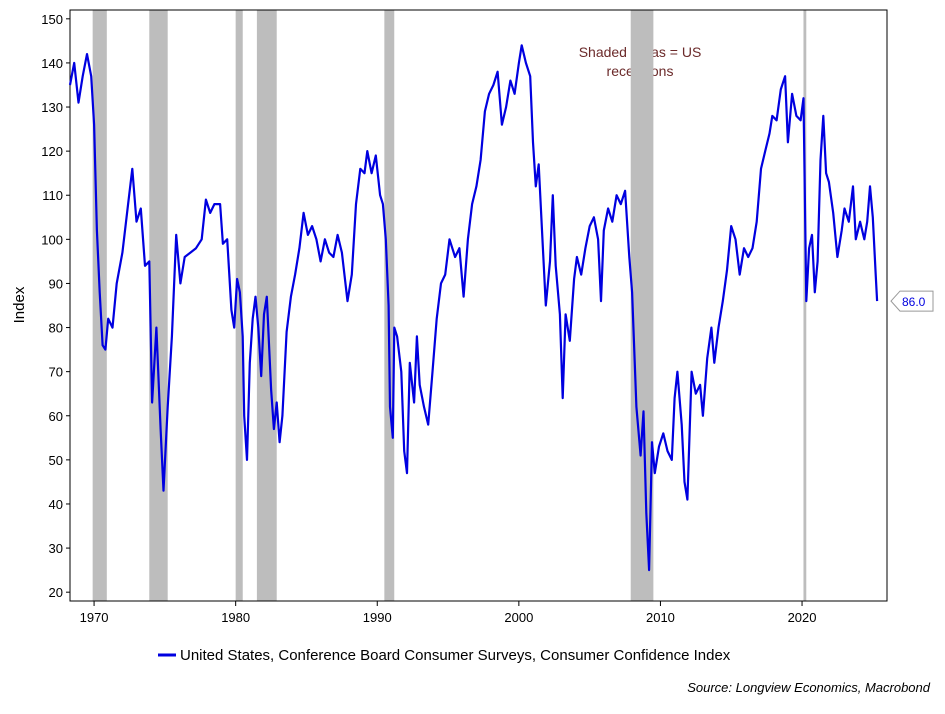 Image resolution: width=945 pixels, height=714 pixels. I want to click on y-tick-label: 70, so click(56, 372).